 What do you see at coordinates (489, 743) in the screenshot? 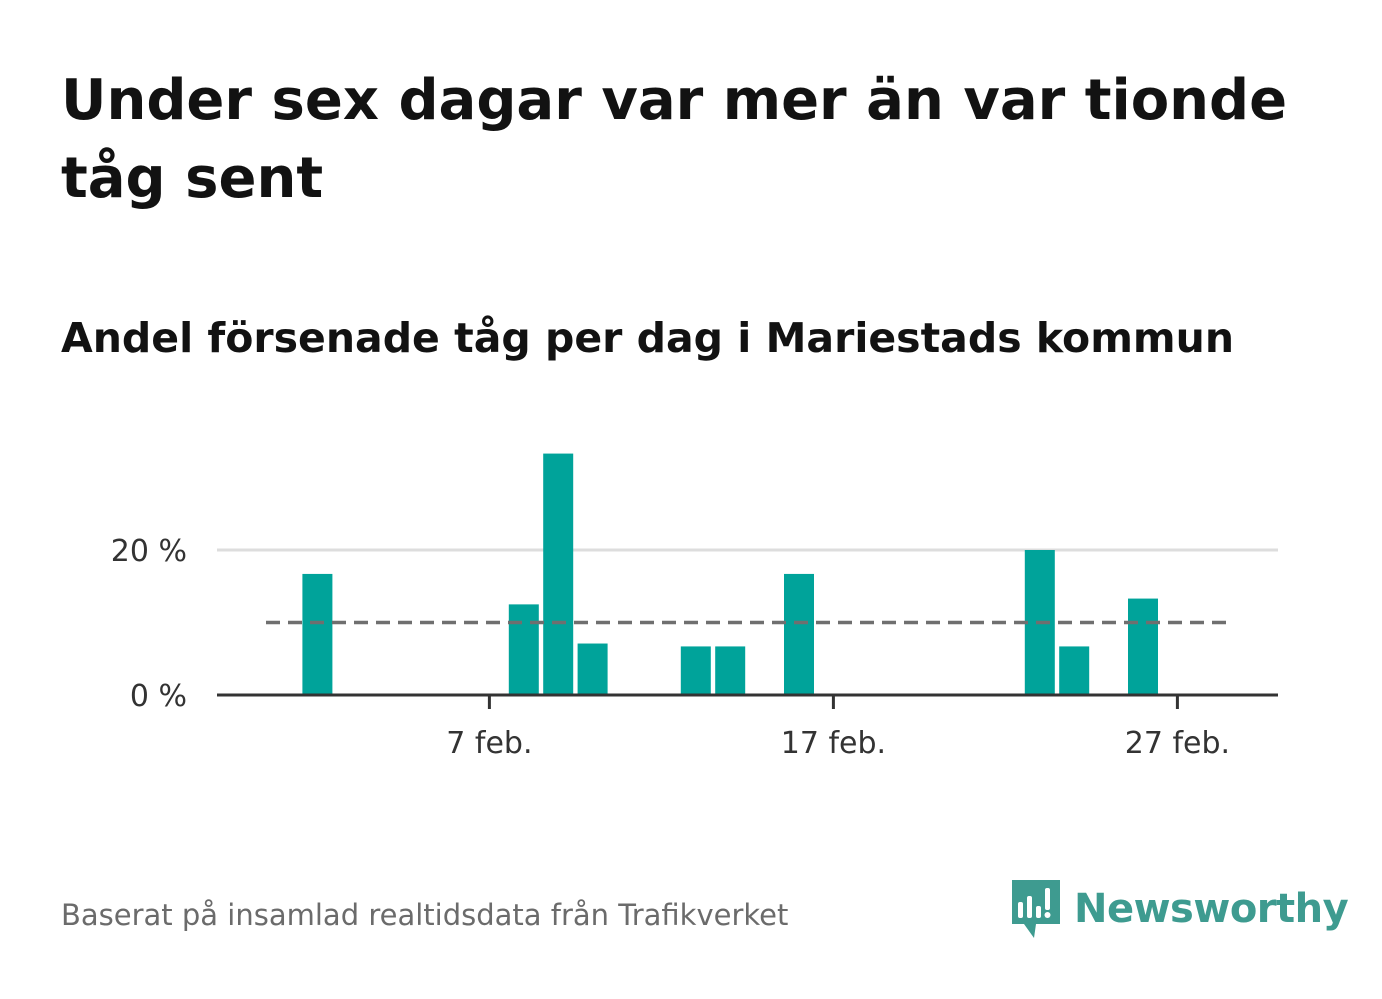
I see `x-tick-label: 7 feb.` at bounding box center [489, 743].